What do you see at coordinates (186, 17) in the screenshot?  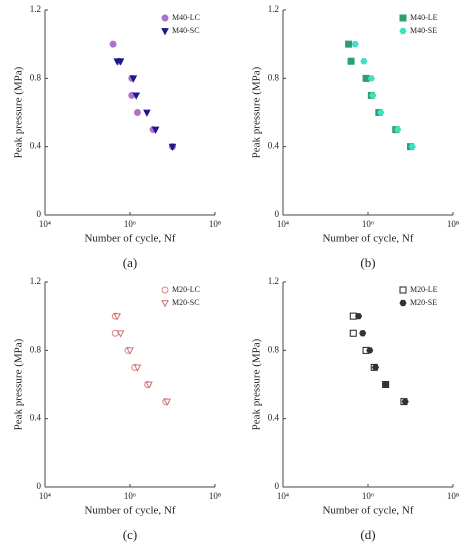 I see `legend-label: M40-LC` at bounding box center [186, 17].